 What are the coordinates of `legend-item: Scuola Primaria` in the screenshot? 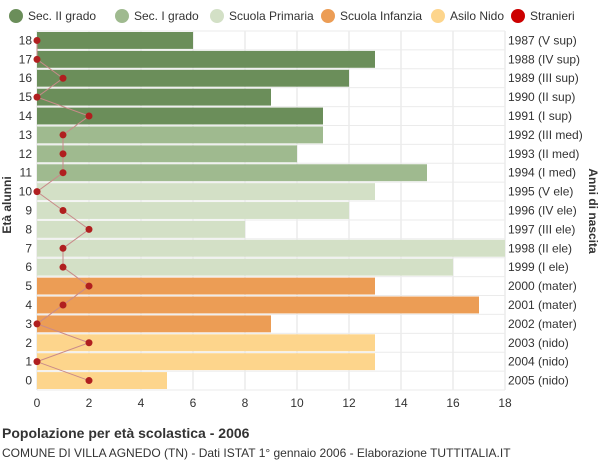 It's located at (262, 16).